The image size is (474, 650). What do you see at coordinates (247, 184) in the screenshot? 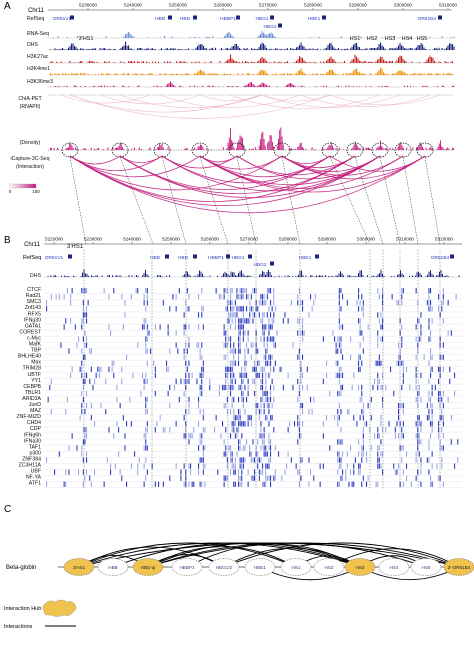
I see `interaction-arc` at bounding box center [247, 184].